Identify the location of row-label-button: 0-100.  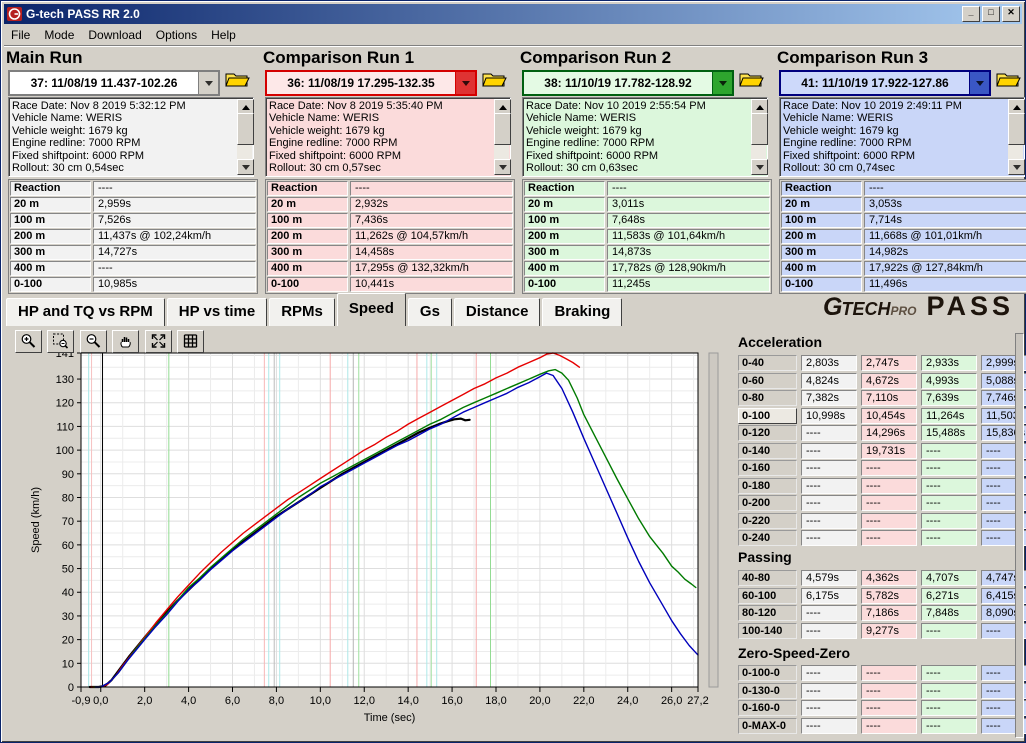
(767, 415).